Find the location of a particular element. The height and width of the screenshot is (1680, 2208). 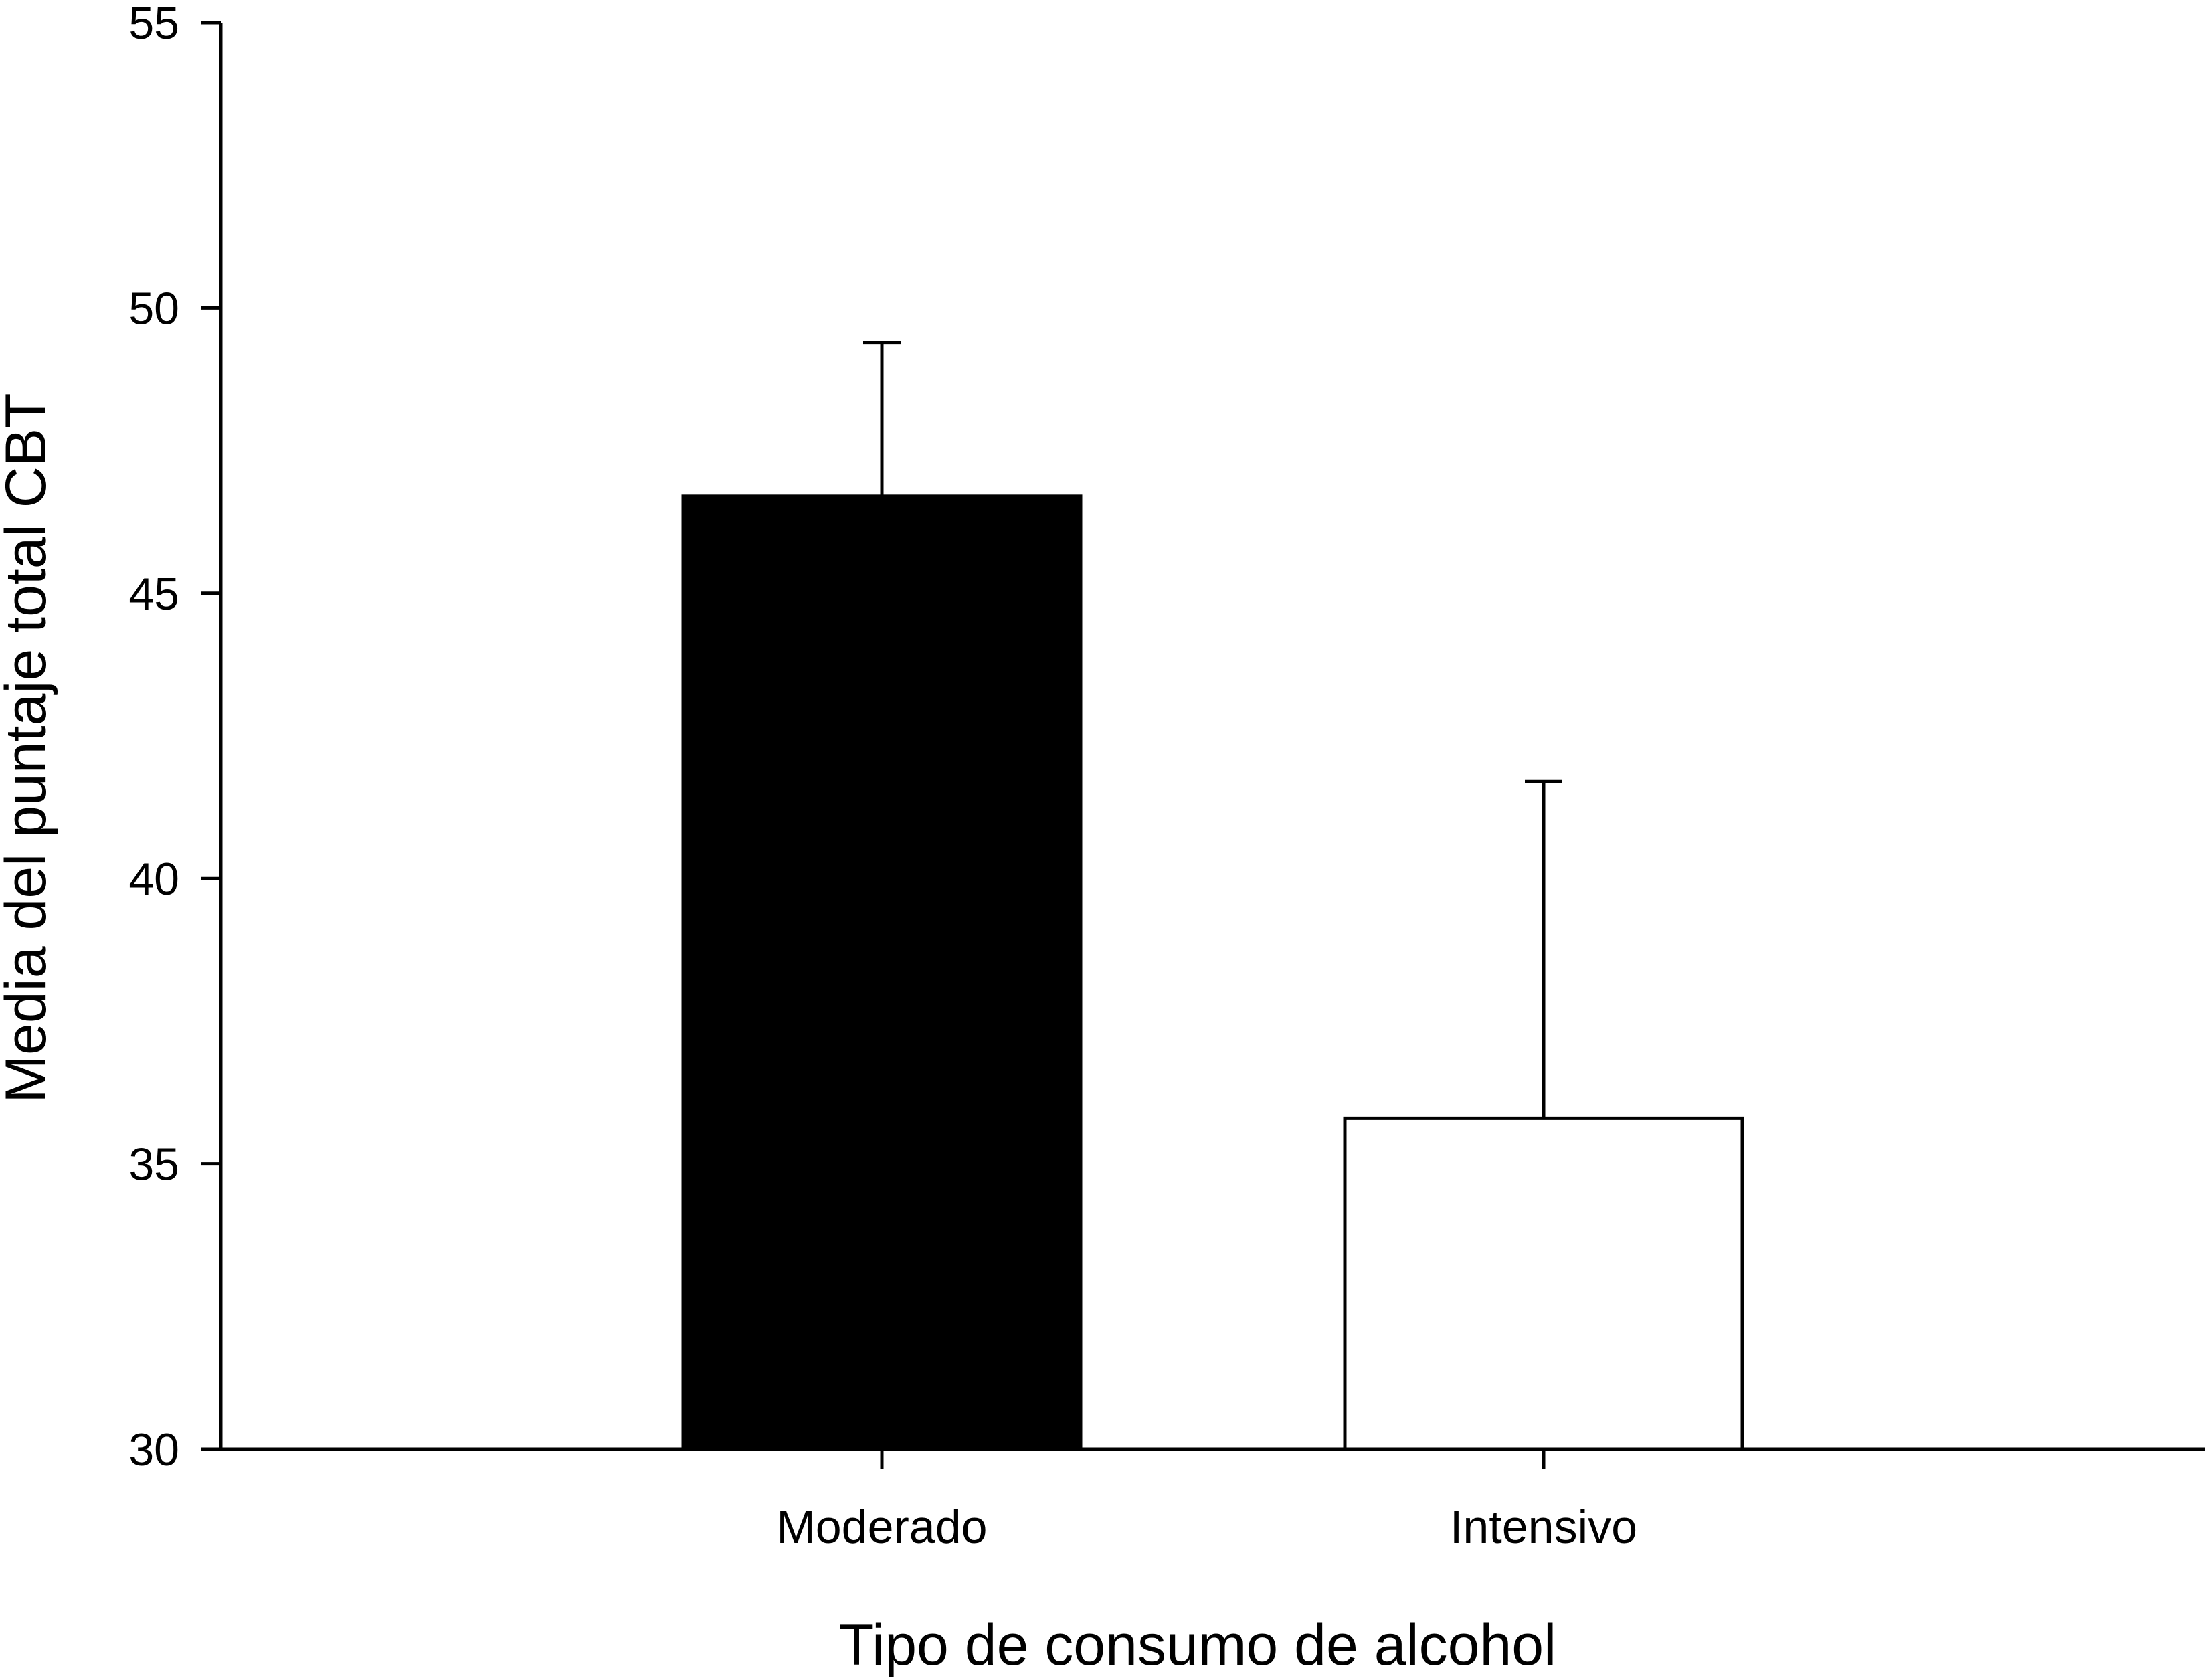

y-tick-label: 50 is located at coordinates (153, 308).